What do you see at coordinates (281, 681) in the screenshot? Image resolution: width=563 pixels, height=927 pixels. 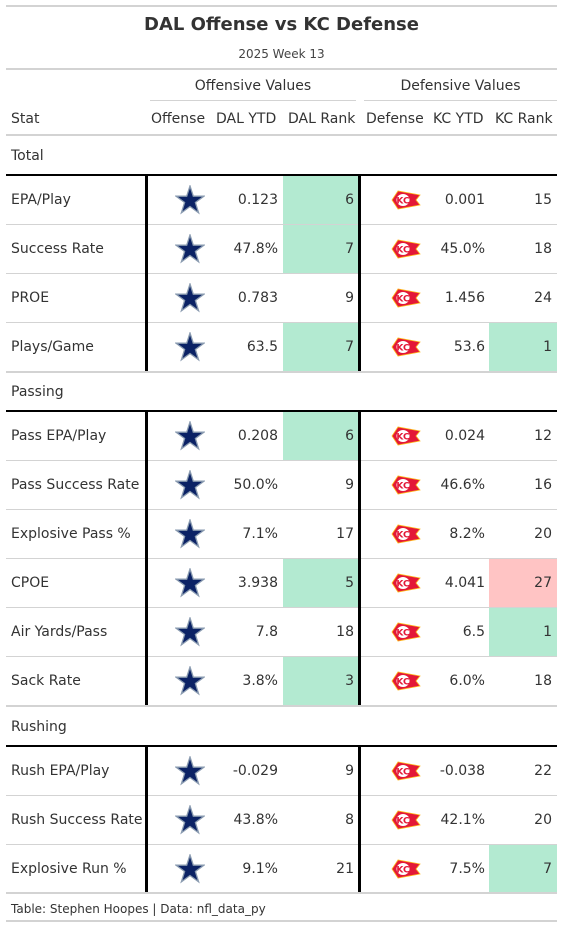 I see `table-row: Sack Rate 3.8% 3 KC 6.0% 18` at bounding box center [281, 681].